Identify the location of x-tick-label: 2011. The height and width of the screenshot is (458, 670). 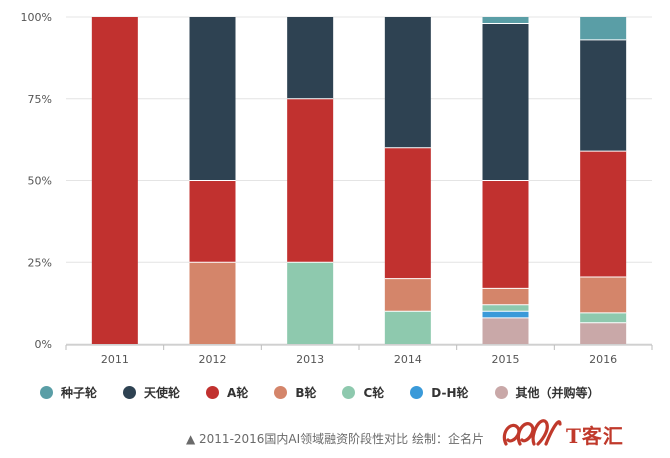
(115, 359).